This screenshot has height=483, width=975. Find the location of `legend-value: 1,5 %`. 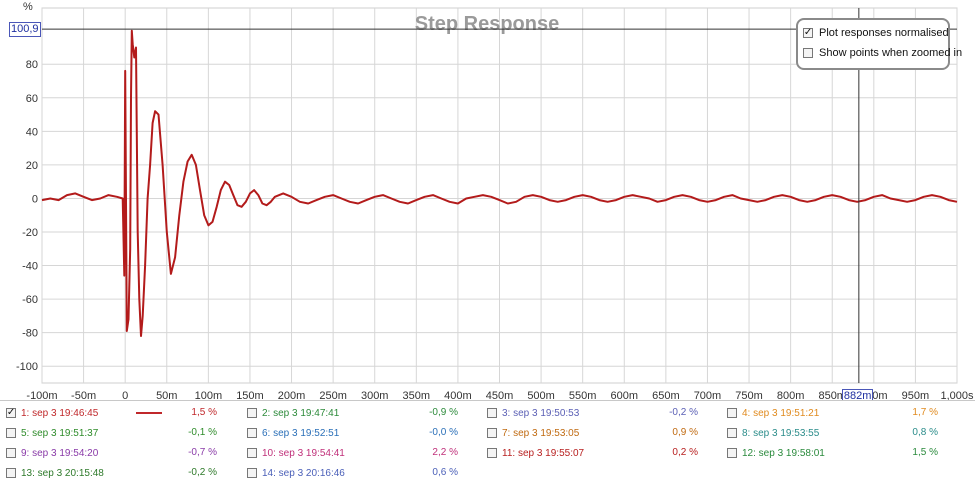

legend-value: 1,5 % is located at coordinates (925, 452).